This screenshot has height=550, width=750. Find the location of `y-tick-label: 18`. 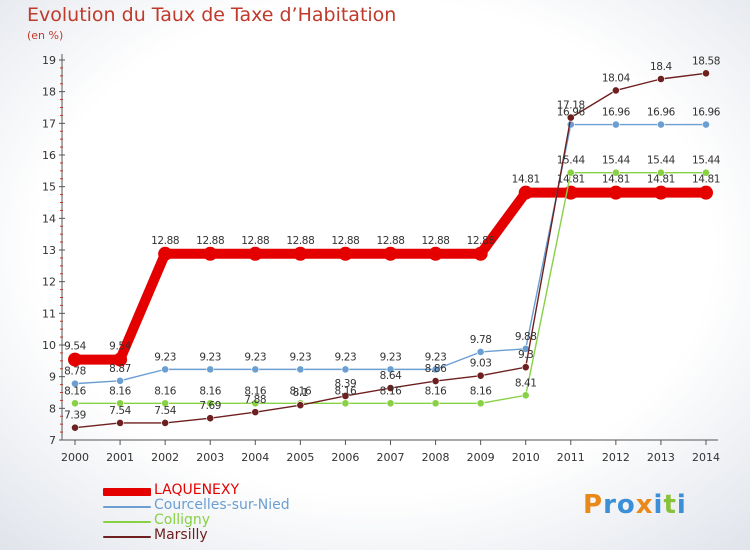

y-tick-label: 18 is located at coordinates (49, 92).